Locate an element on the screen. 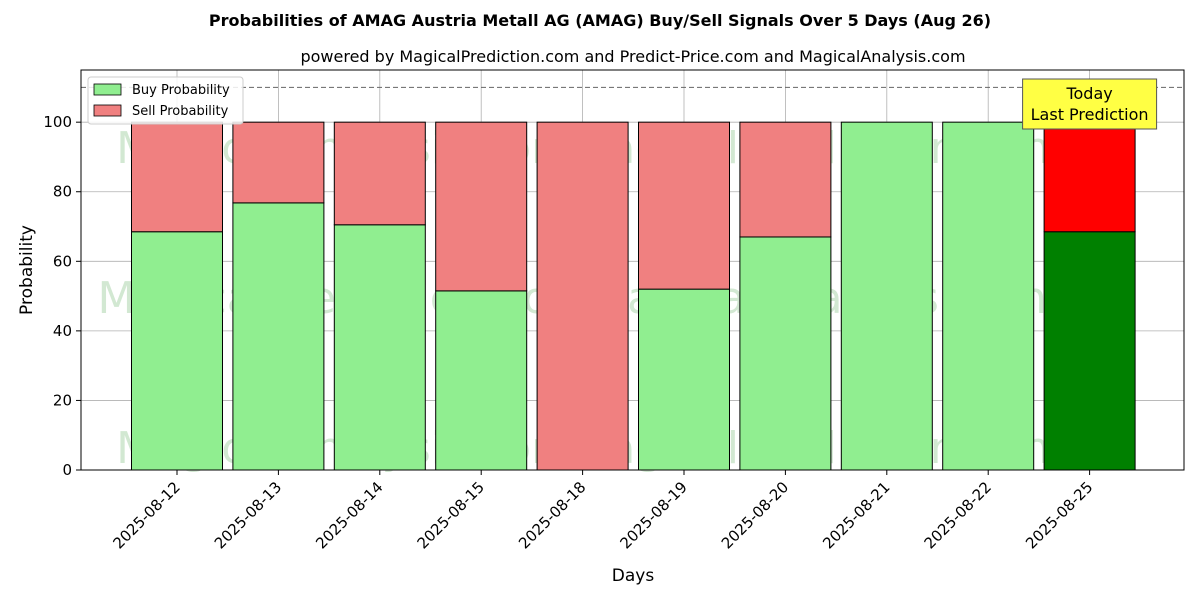 The width and height of the screenshot is (1200, 600). y-axis-label: Probability is located at coordinates (27, 270).